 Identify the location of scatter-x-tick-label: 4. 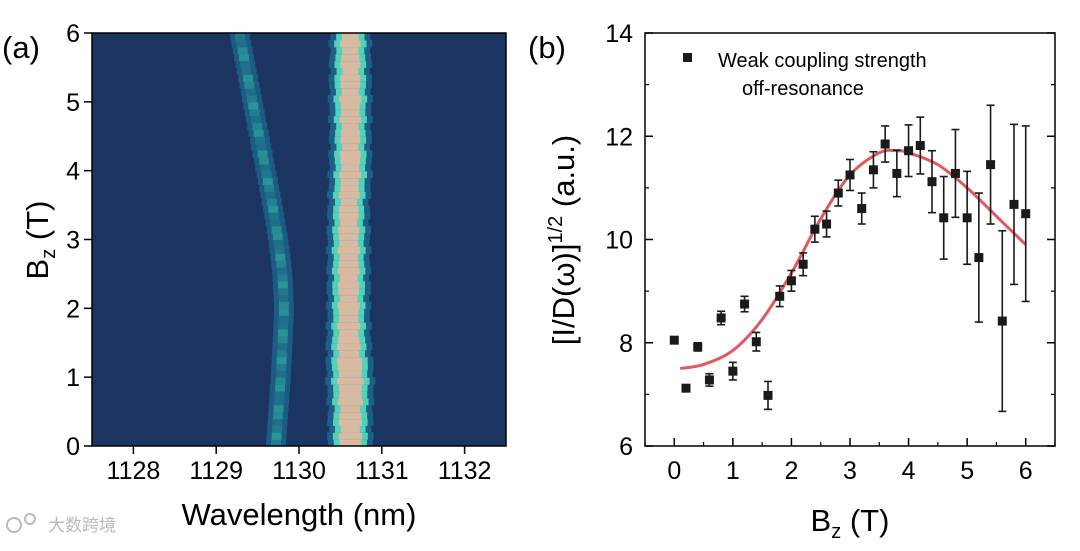
(909, 471).